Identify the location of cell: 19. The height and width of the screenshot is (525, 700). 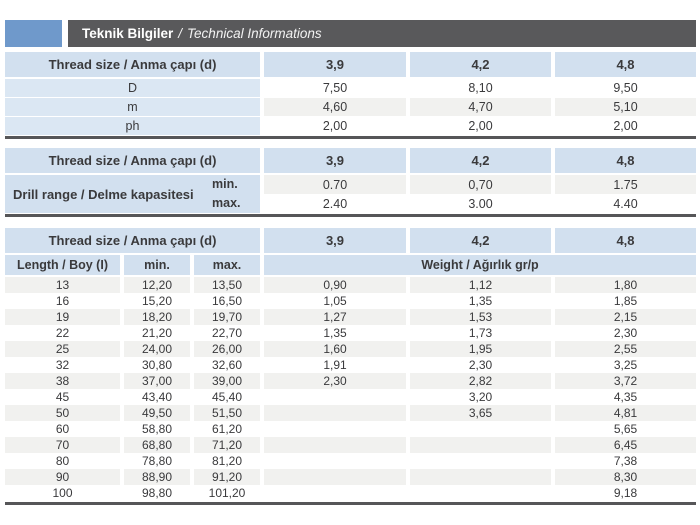
(62, 317).